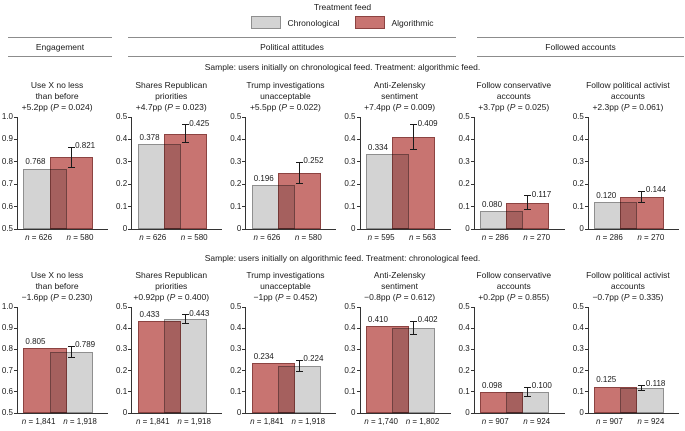 The width and height of the screenshot is (685, 431). Describe the element at coordinates (169, 359) in the screenshot. I see `plot-area: 0.5 0.4 0.3 0.2 0.1 0 0.433 0.443` at that location.